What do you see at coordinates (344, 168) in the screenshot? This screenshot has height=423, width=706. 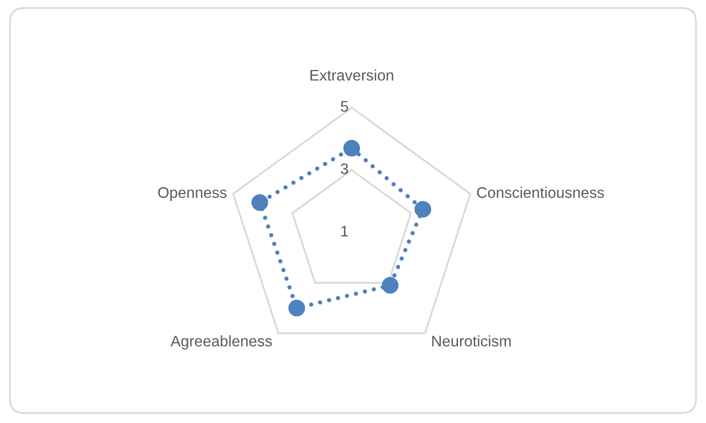 I see `y-tick-label: 3` at bounding box center [344, 168].